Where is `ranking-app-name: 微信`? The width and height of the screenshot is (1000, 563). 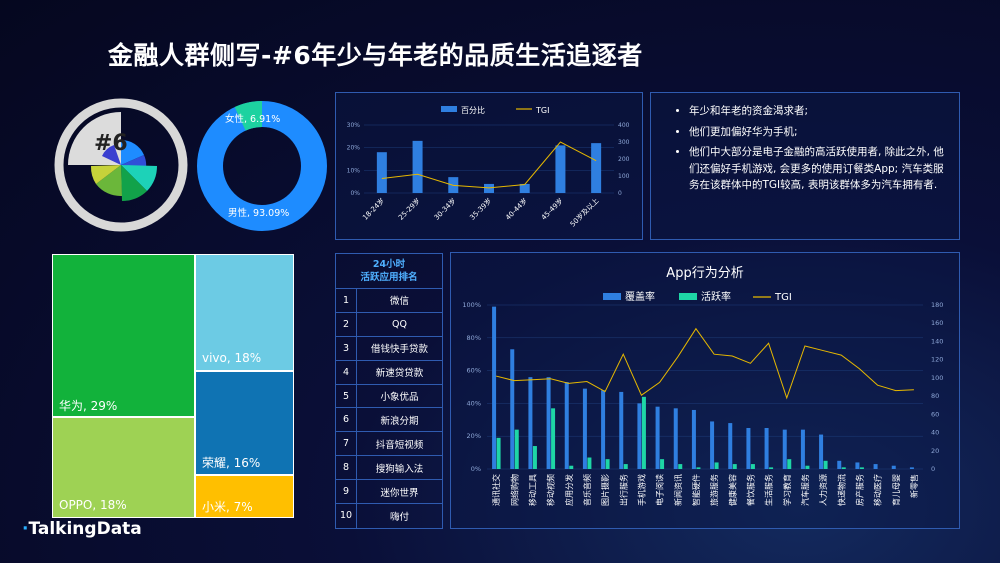
ranking-app-name: 微信 is located at coordinates (399, 302).